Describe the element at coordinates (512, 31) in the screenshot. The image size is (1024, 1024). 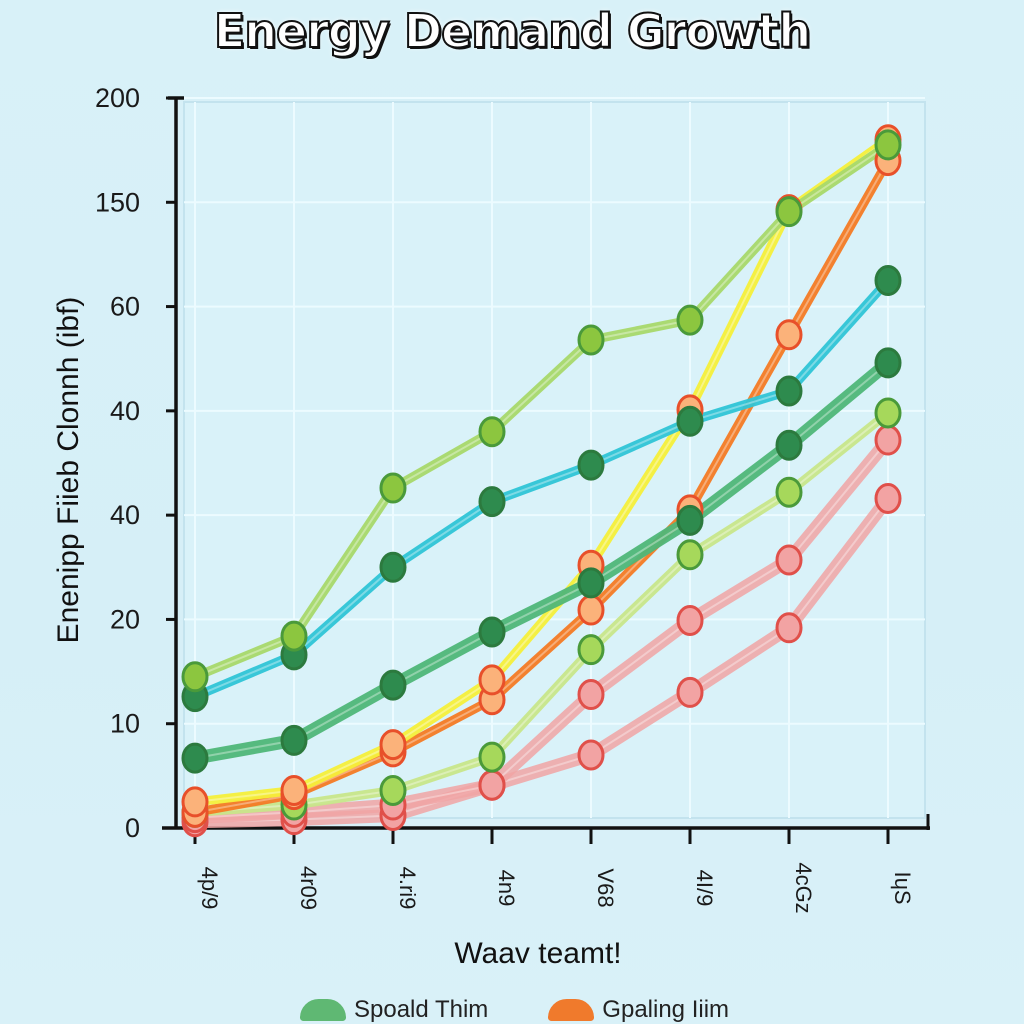
I see `chart-title: Energy Demand Growth` at that location.